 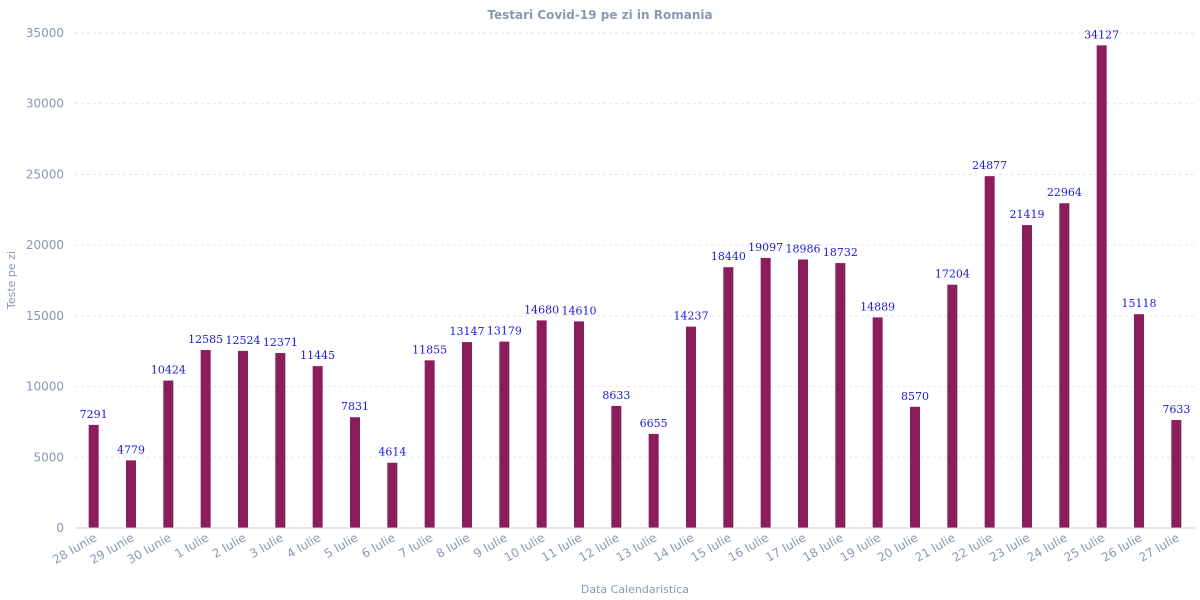 I want to click on x-tick-label: 26 Iulie, so click(x=1121, y=547).